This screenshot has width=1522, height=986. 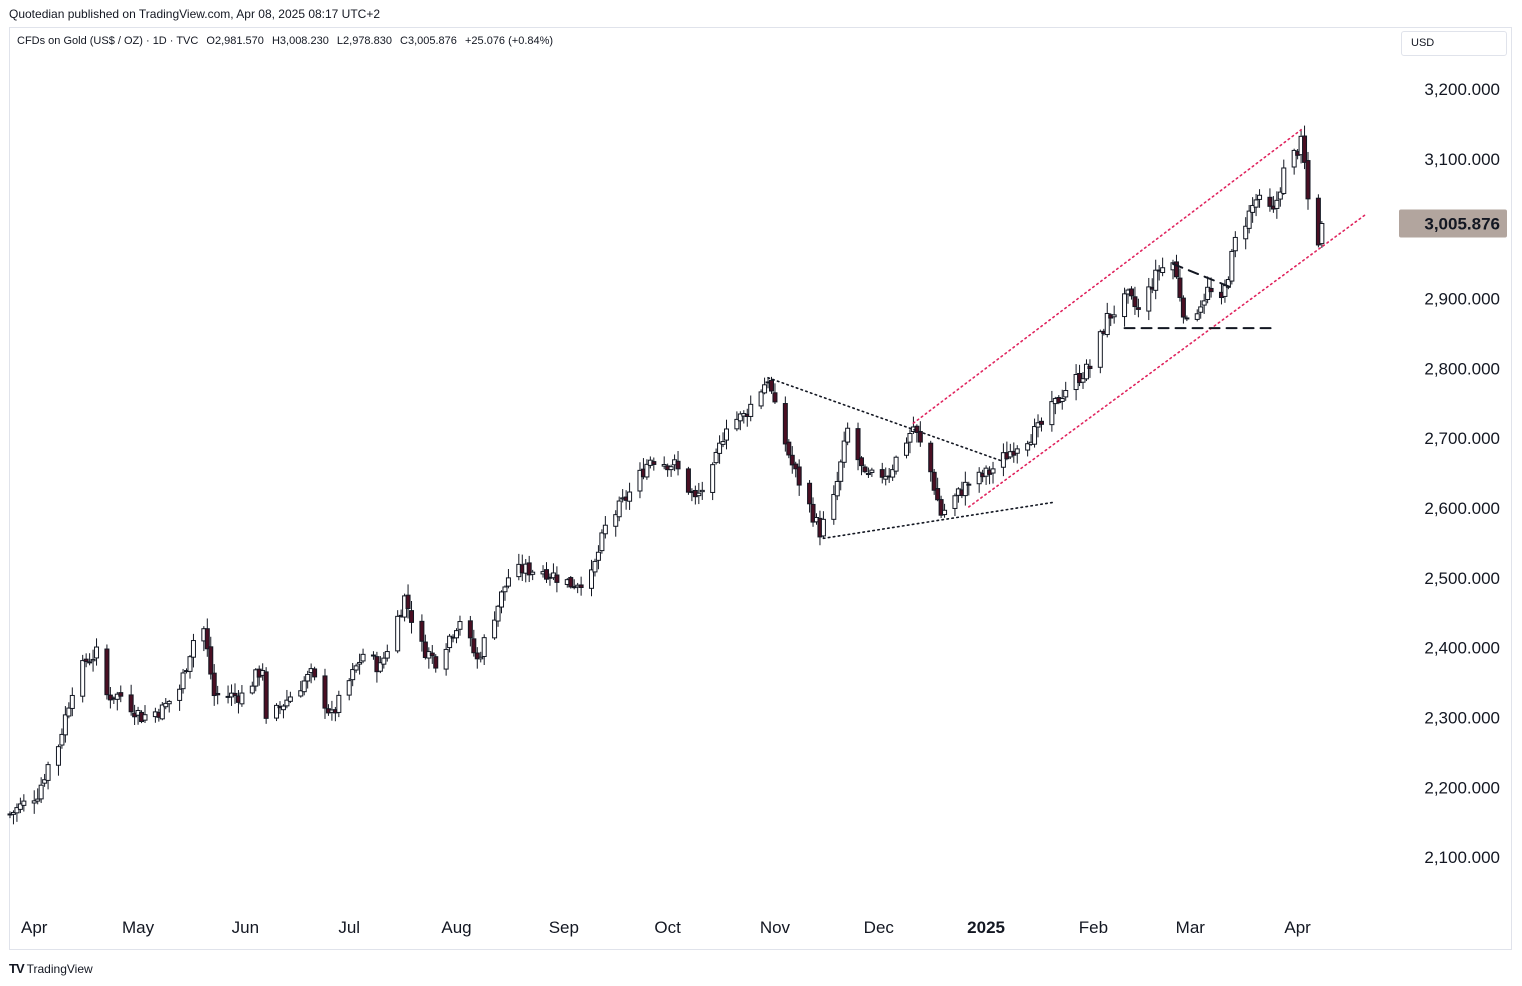 I want to click on dashed-trend-line, so click(x=1204, y=276).